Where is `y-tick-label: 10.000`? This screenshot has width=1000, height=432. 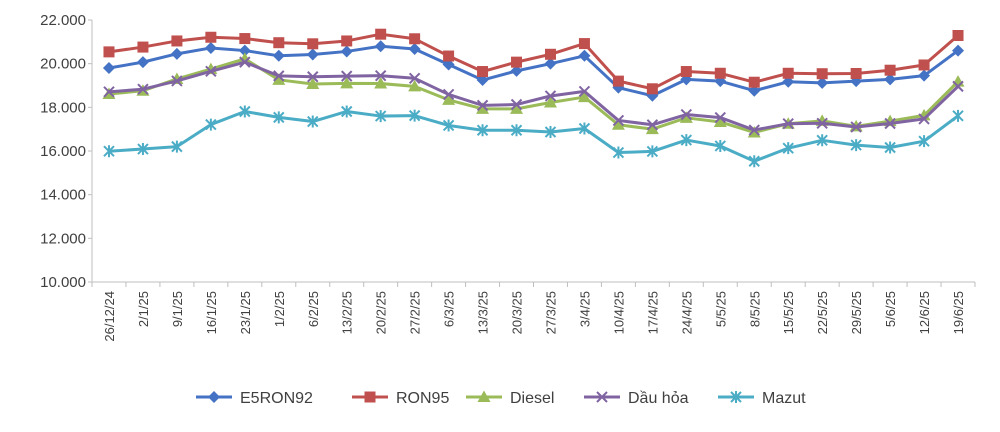
y-tick-label: 10.000 is located at coordinates (63, 282).